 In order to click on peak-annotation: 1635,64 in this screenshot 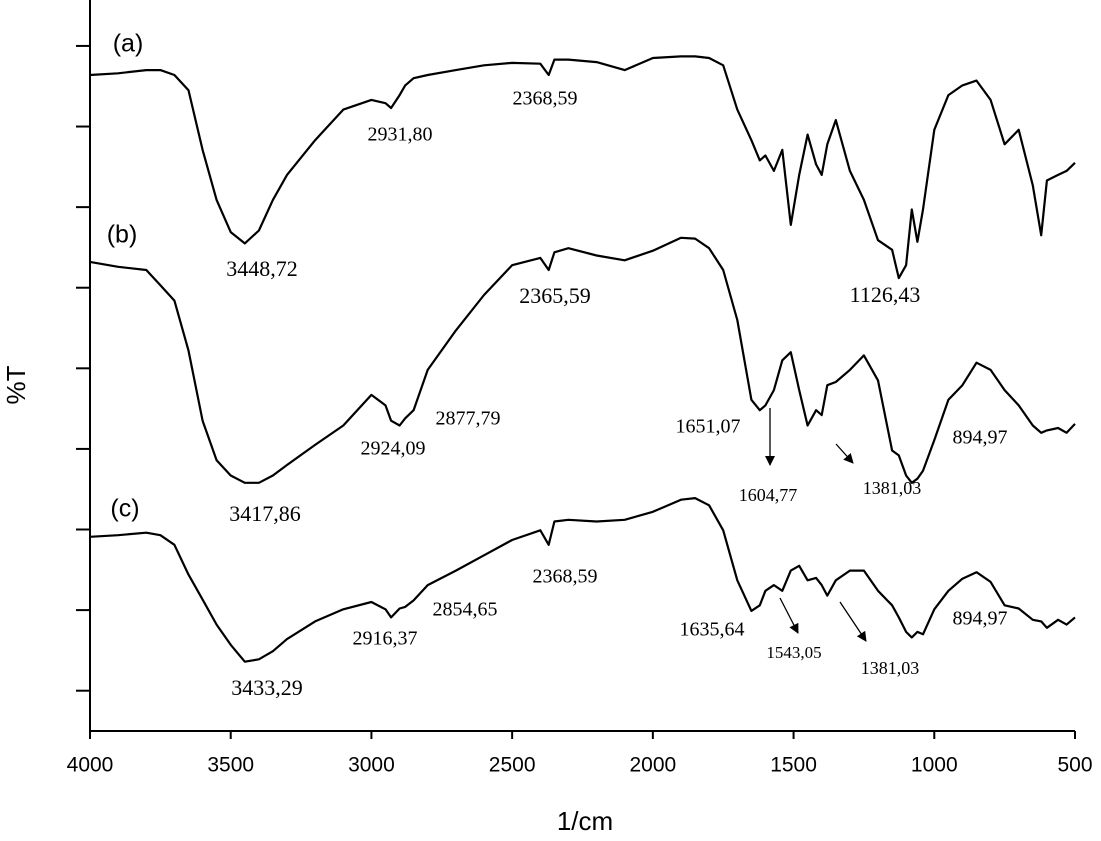, I will do `click(712, 630)`.